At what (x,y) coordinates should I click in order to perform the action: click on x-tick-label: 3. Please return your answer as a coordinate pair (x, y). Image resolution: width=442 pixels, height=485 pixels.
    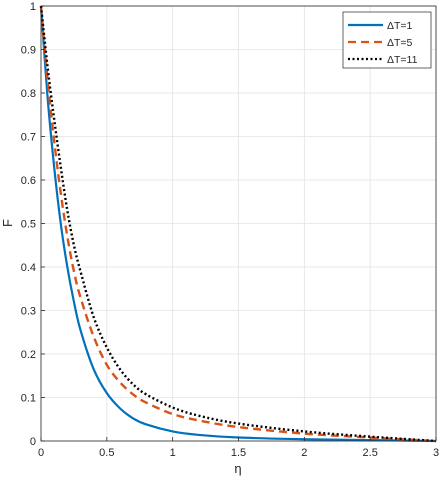
    Looking at the image, I should click on (436, 453).